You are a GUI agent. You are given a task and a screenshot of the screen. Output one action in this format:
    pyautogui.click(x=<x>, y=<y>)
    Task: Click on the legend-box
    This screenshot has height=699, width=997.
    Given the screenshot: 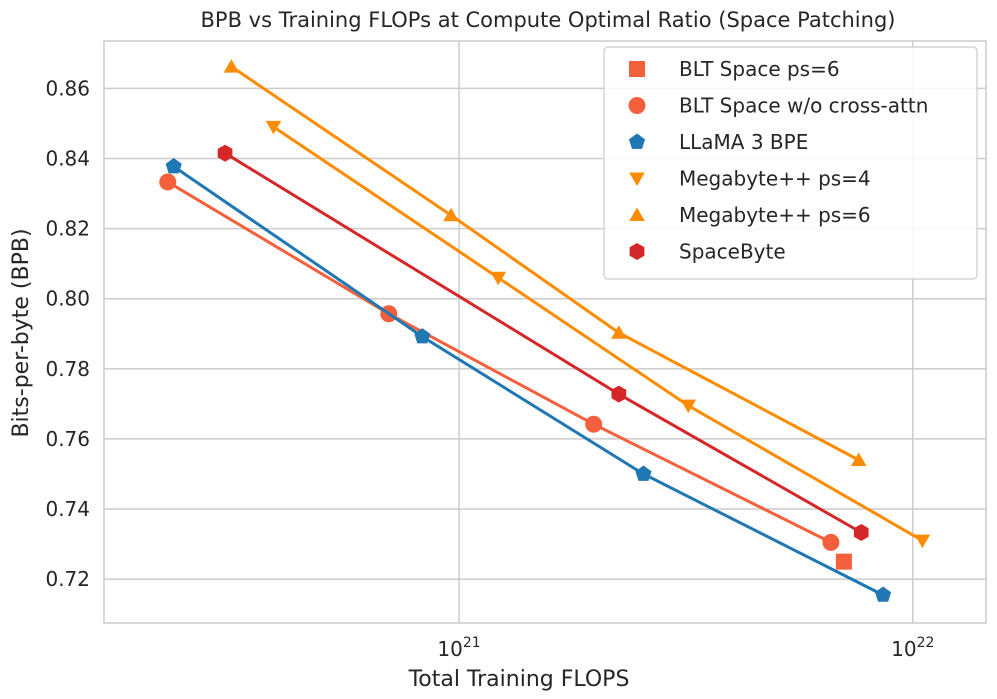 What is the action you would take?
    pyautogui.click(x=790, y=163)
    